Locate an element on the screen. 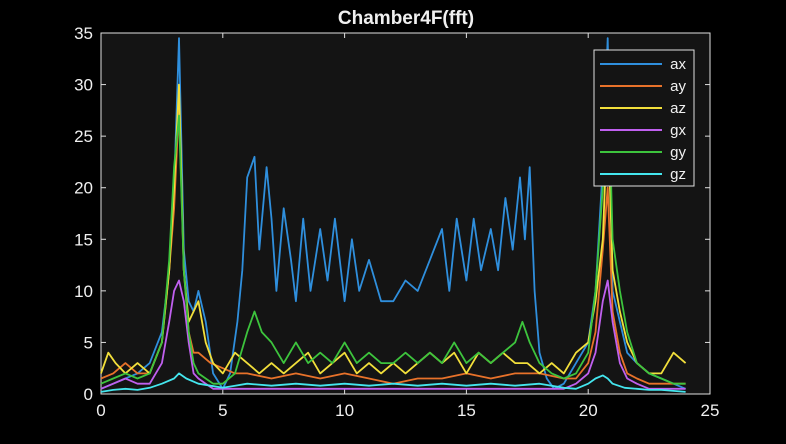 The width and height of the screenshot is (786, 444). y-tick-label: 5 is located at coordinates (88, 342).